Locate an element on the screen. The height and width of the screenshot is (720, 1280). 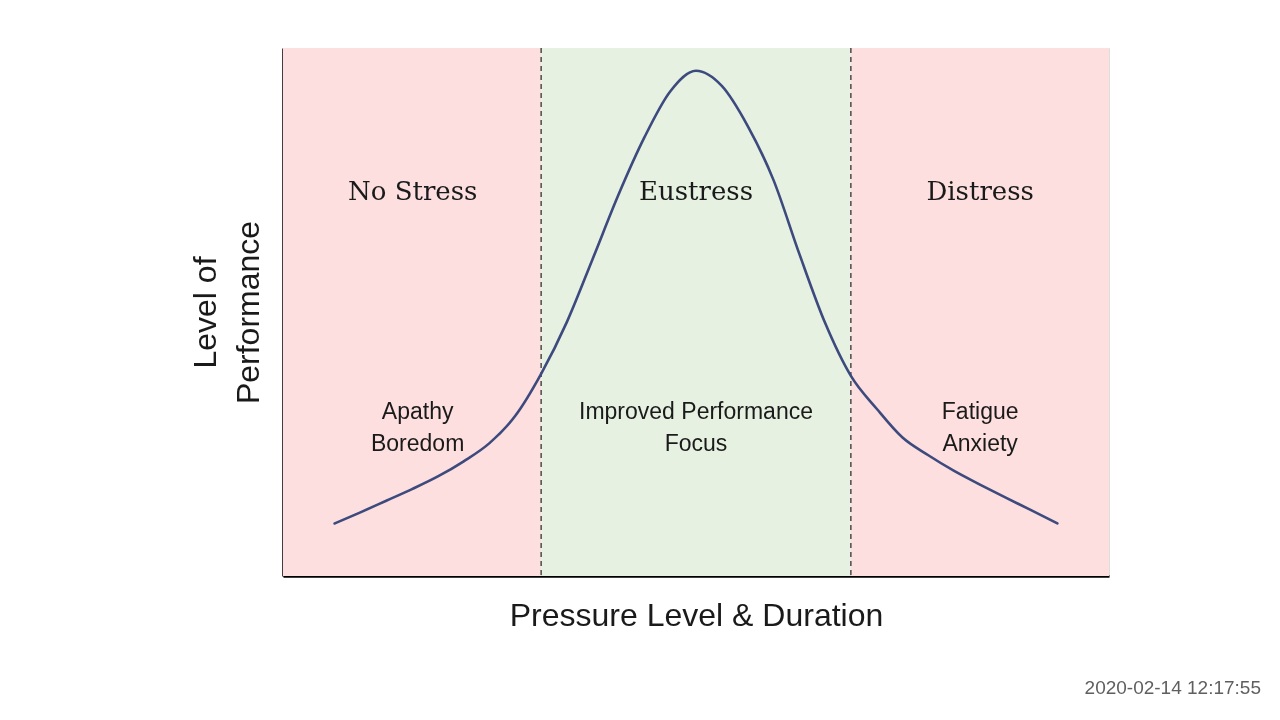
text: 2020-02-14 12:17:55 is located at coordinates (1172, 687).